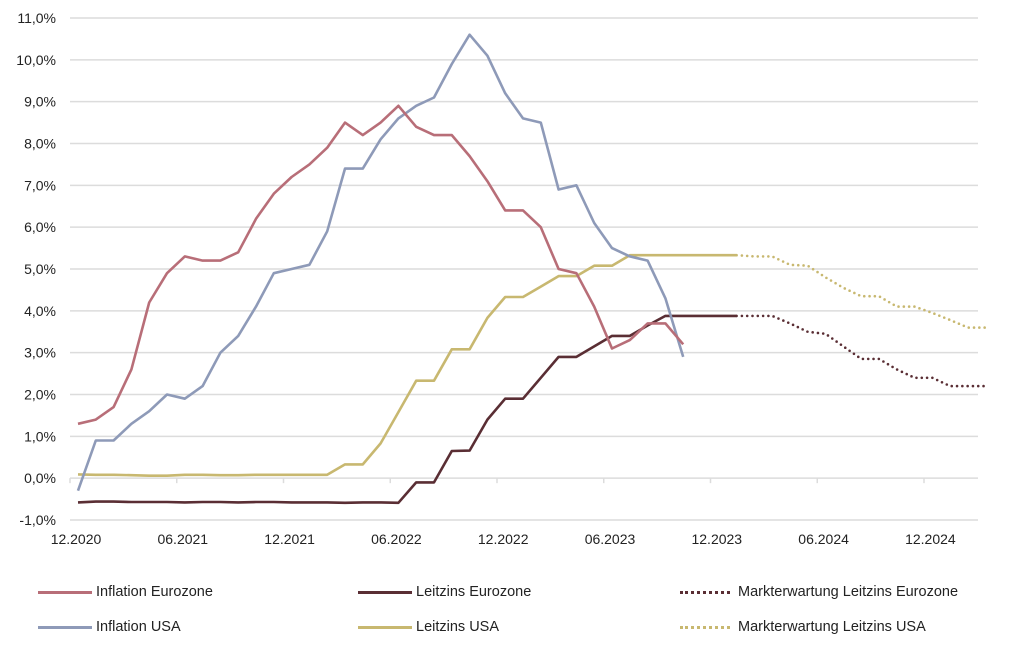 The width and height of the screenshot is (1014, 654). I want to click on x-tick-label: 06.2022, so click(396, 539).